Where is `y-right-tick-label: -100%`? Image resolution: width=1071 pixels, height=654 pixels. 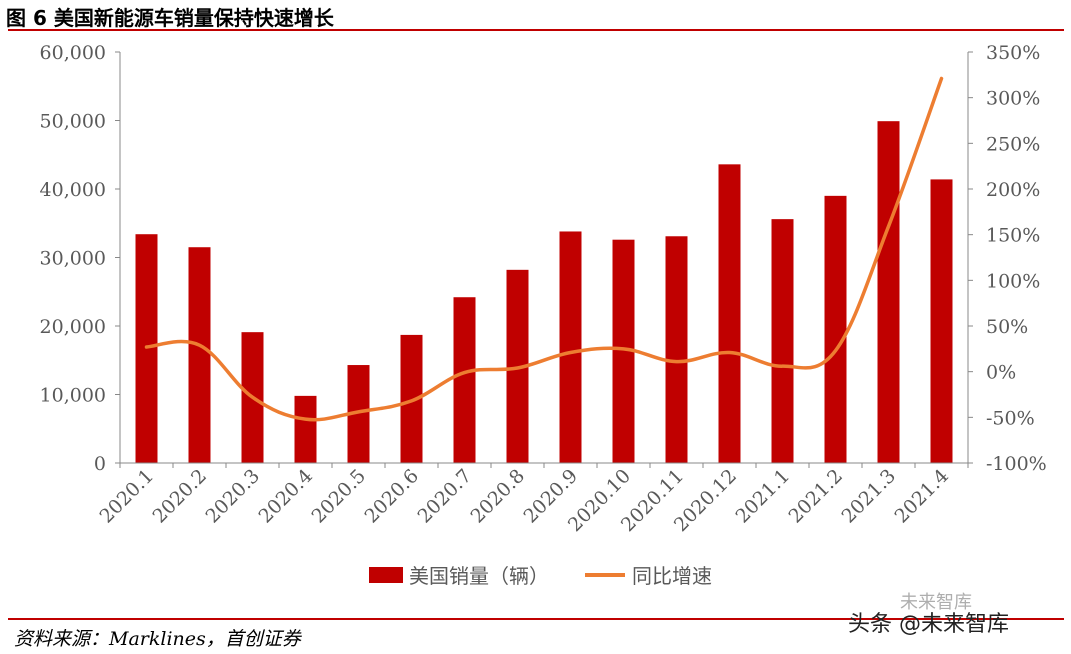
y-right-tick-label: -100% is located at coordinates (1016, 464).